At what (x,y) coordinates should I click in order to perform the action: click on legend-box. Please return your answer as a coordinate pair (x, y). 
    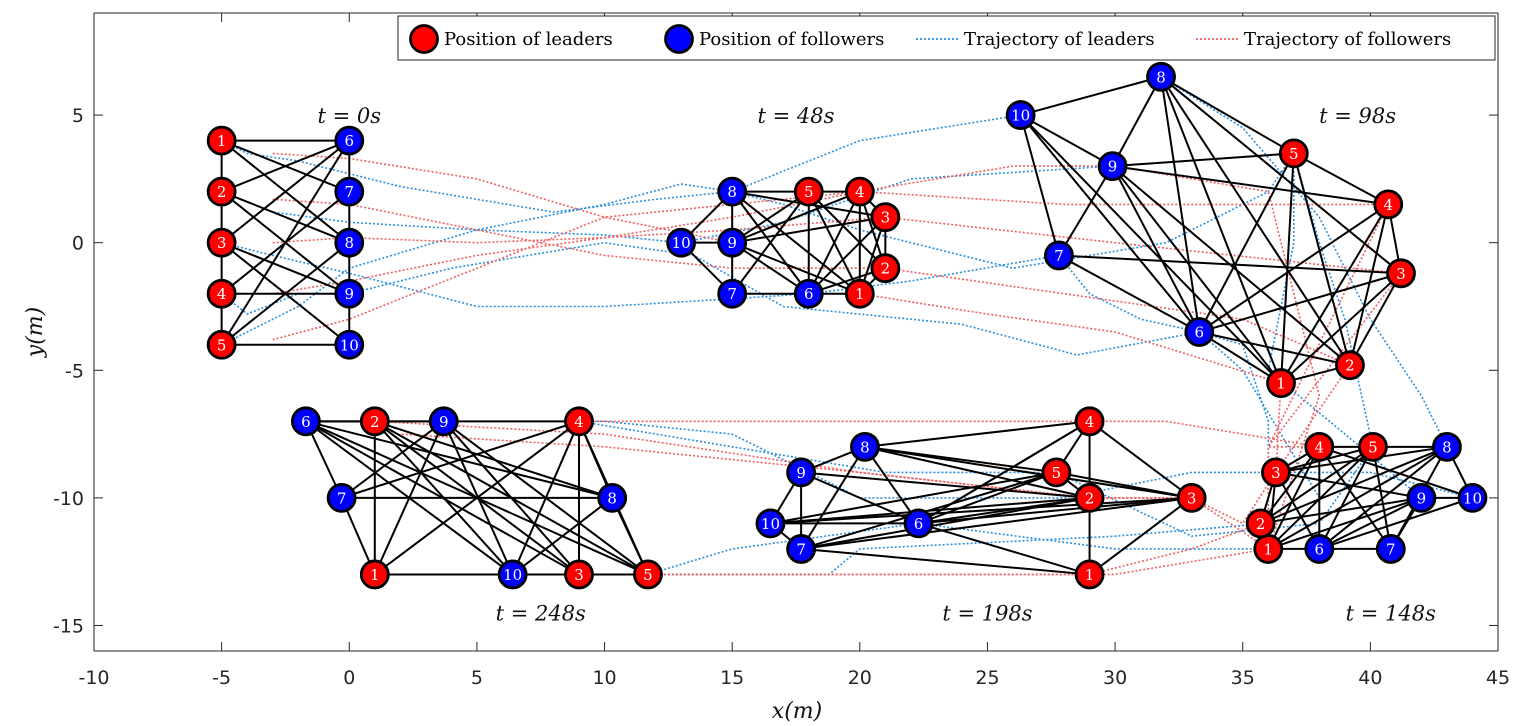
    Looking at the image, I should click on (946, 38).